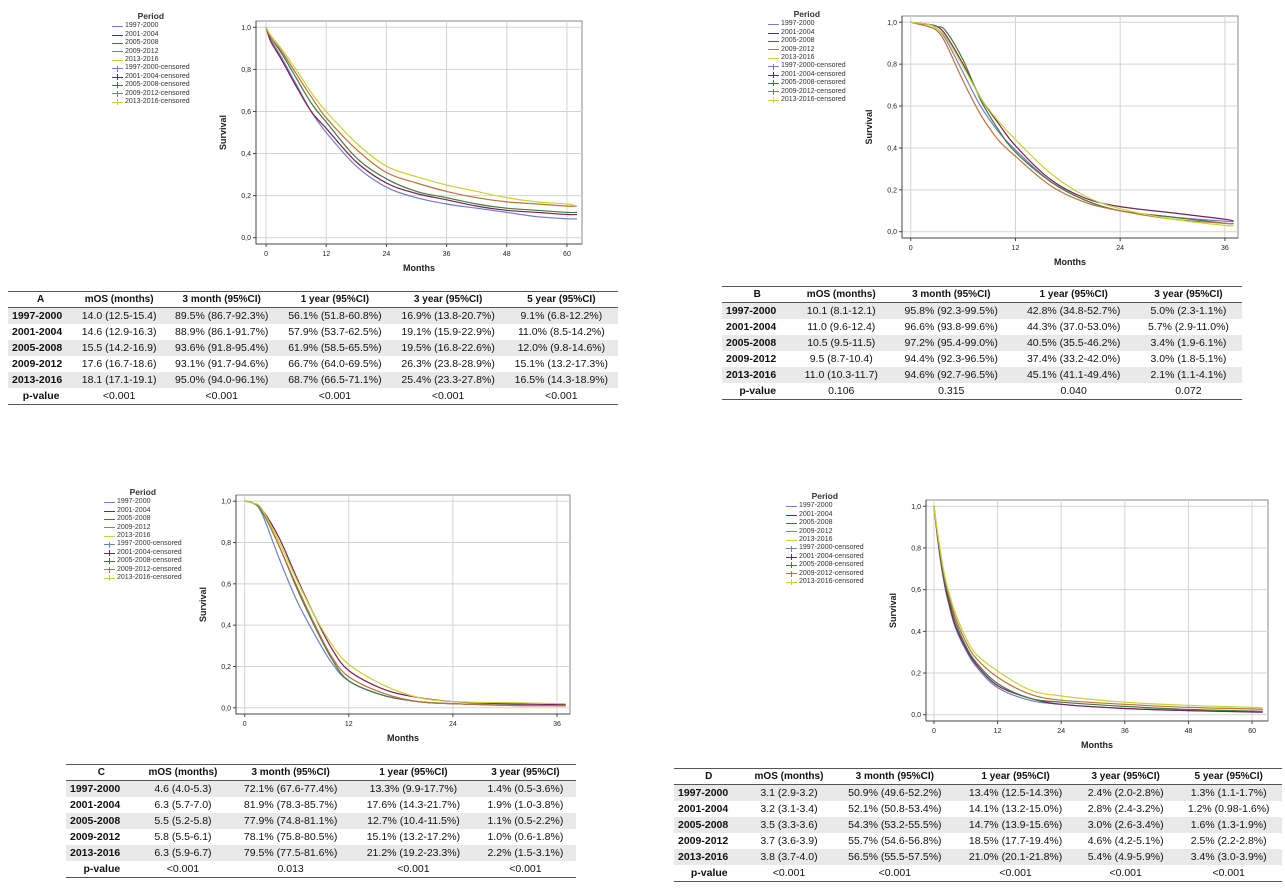 Image resolution: width=1285 pixels, height=888 pixels. I want to click on table-cell: 13.4% (12.5-14.3%), so click(1015, 792).